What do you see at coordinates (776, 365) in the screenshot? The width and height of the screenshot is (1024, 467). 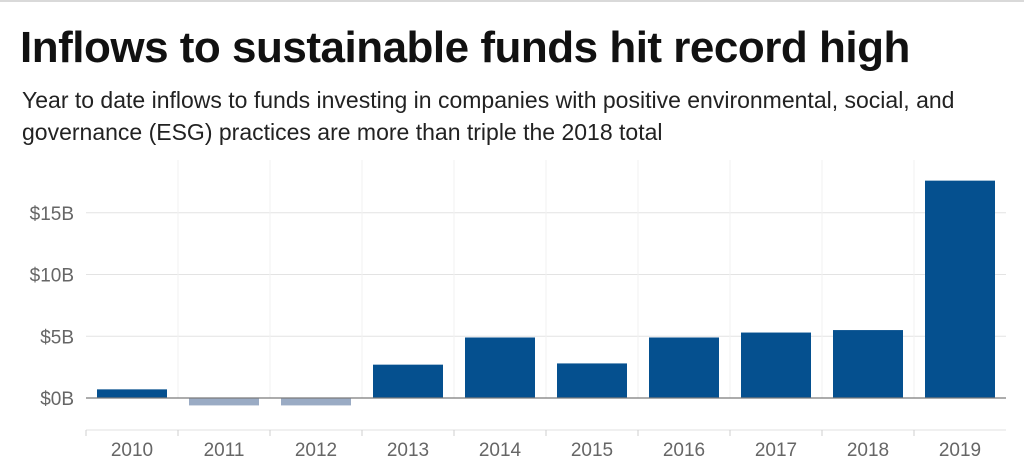 I see `bar-2017` at bounding box center [776, 365].